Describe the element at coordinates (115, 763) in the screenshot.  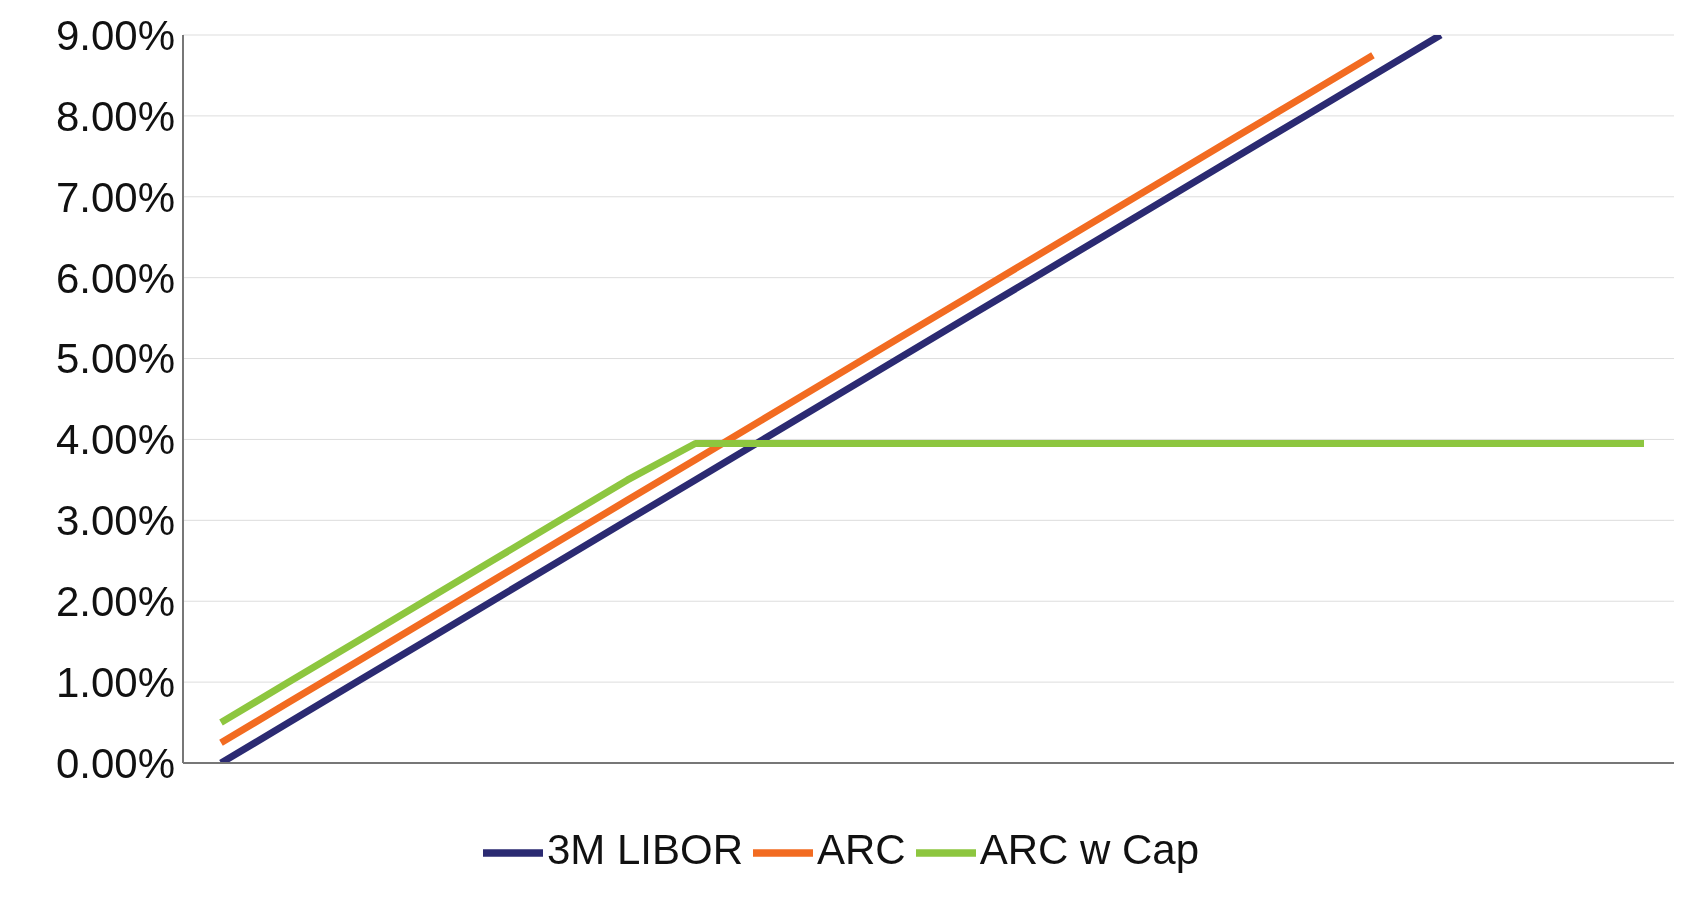
I see `y-tick-label: 0.00%` at that location.